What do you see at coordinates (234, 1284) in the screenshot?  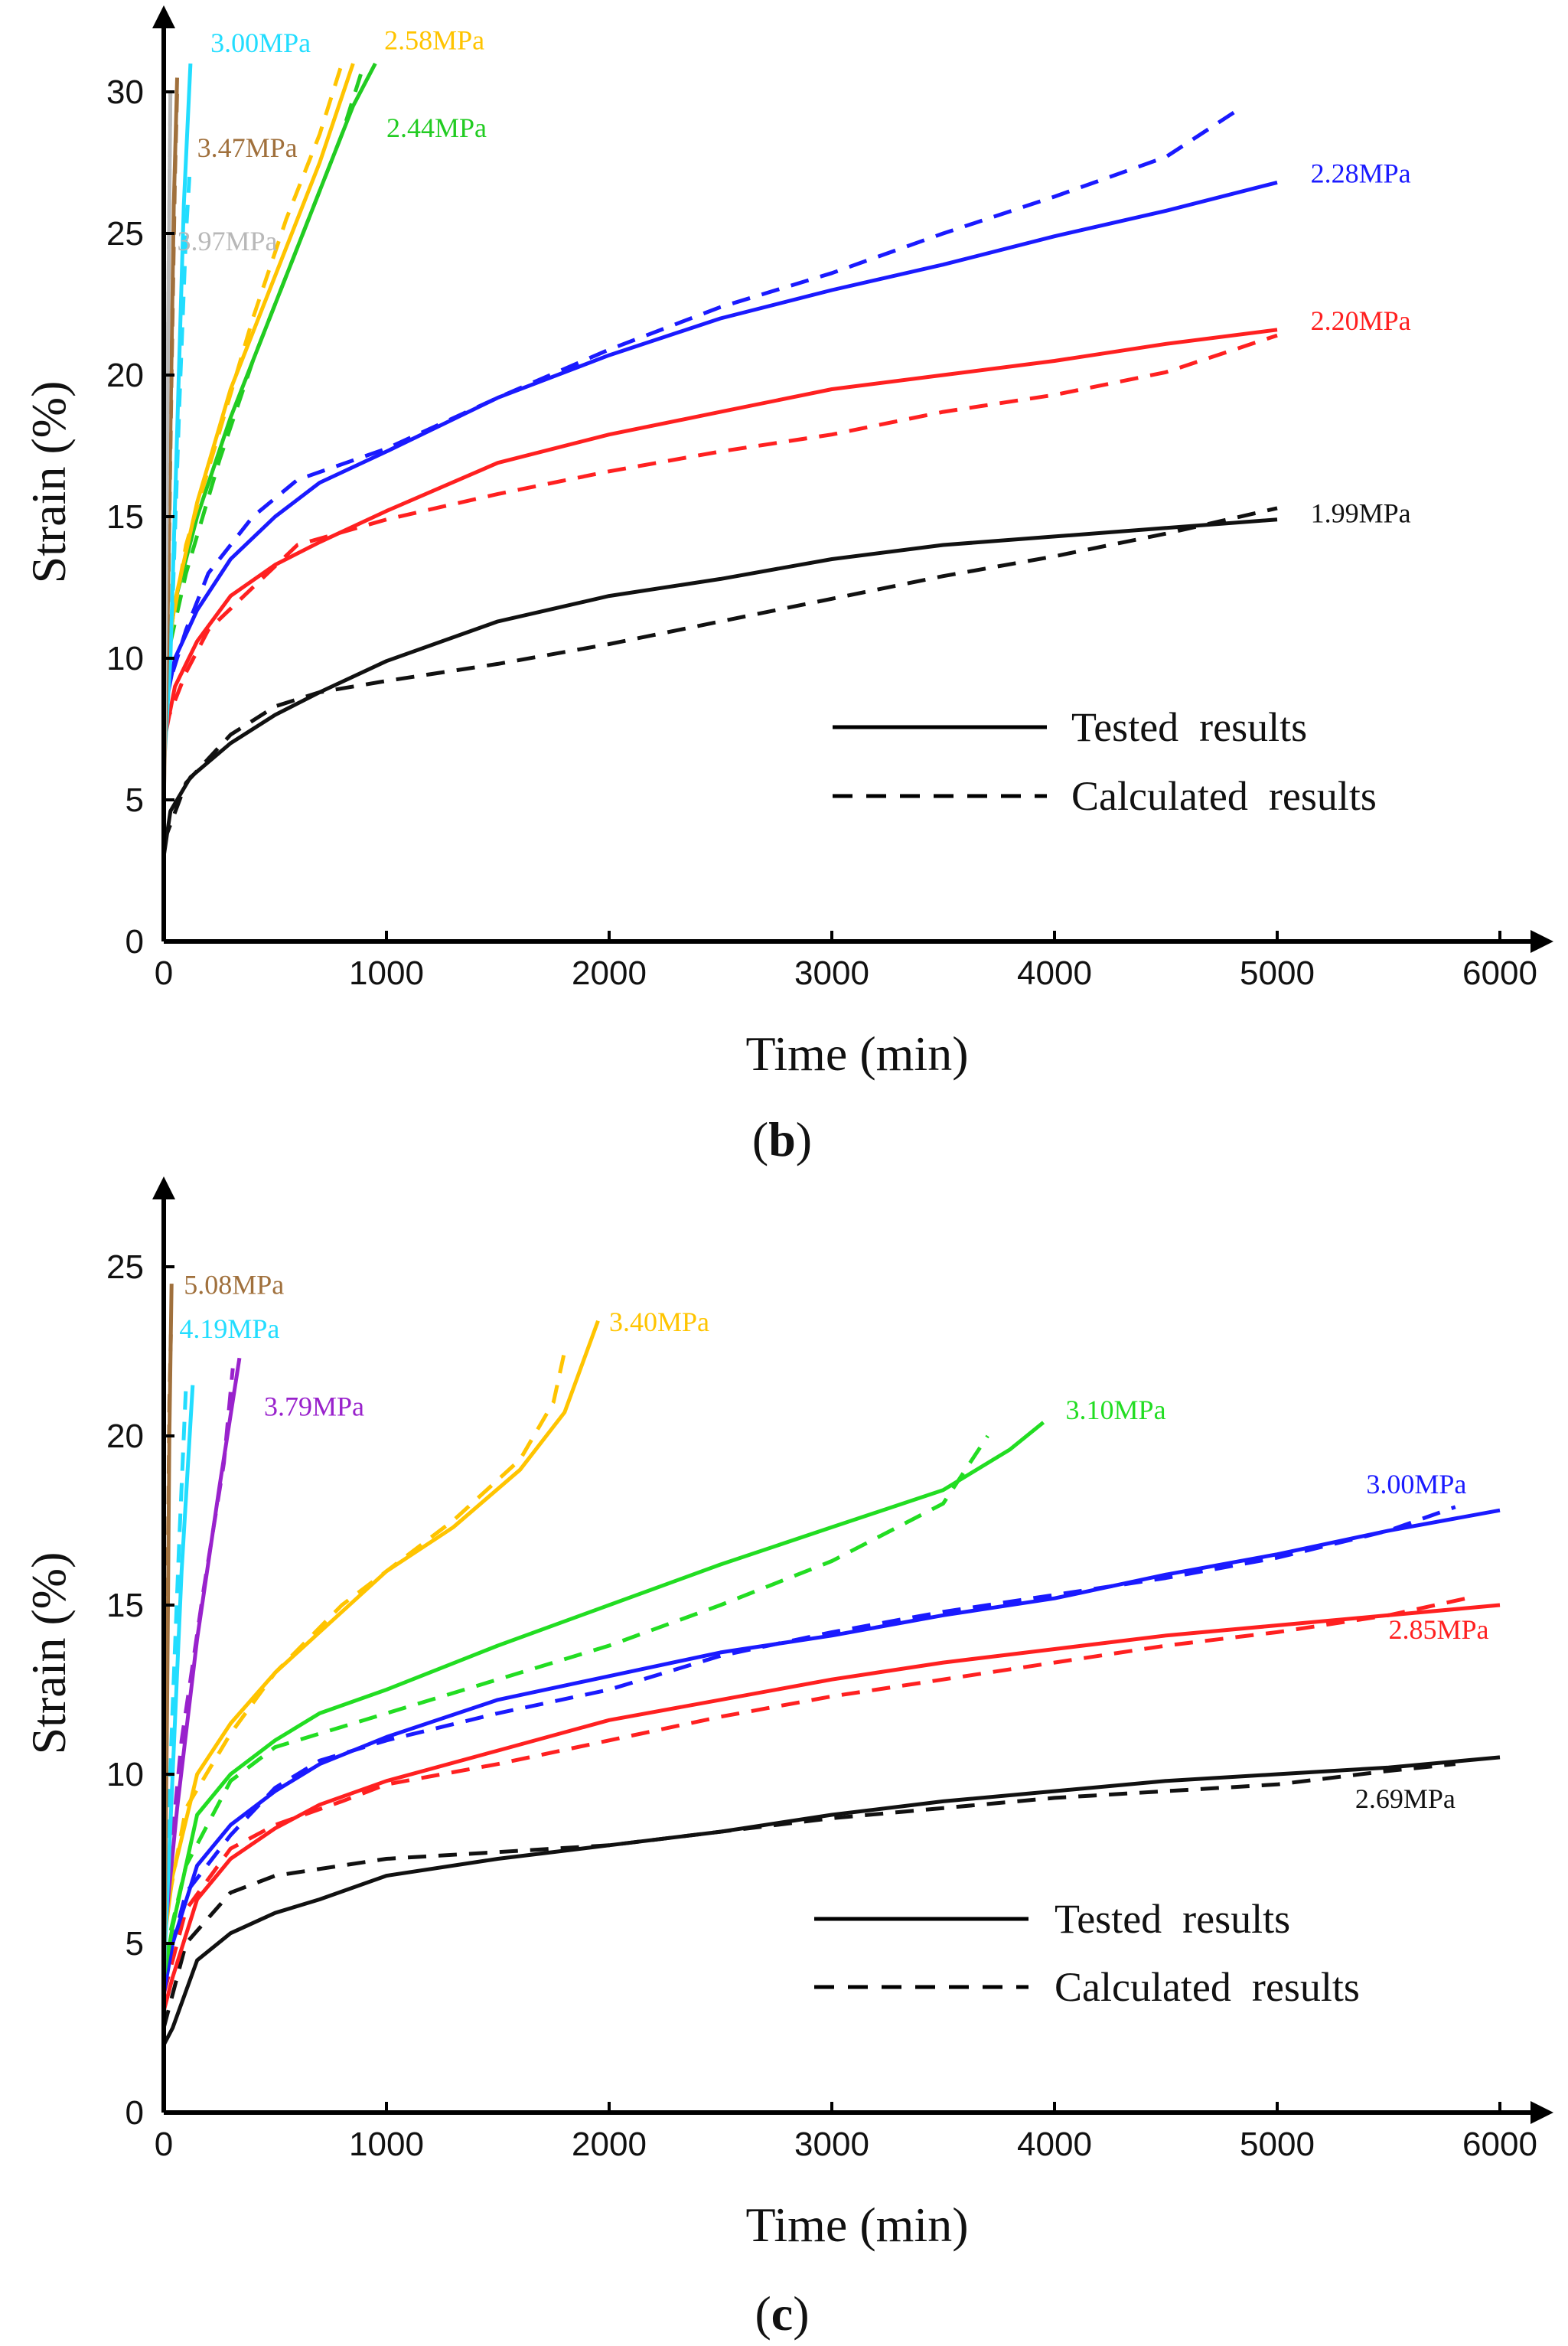 I see `panel-c-series-5-08-label: 5.08MPa` at bounding box center [234, 1284].